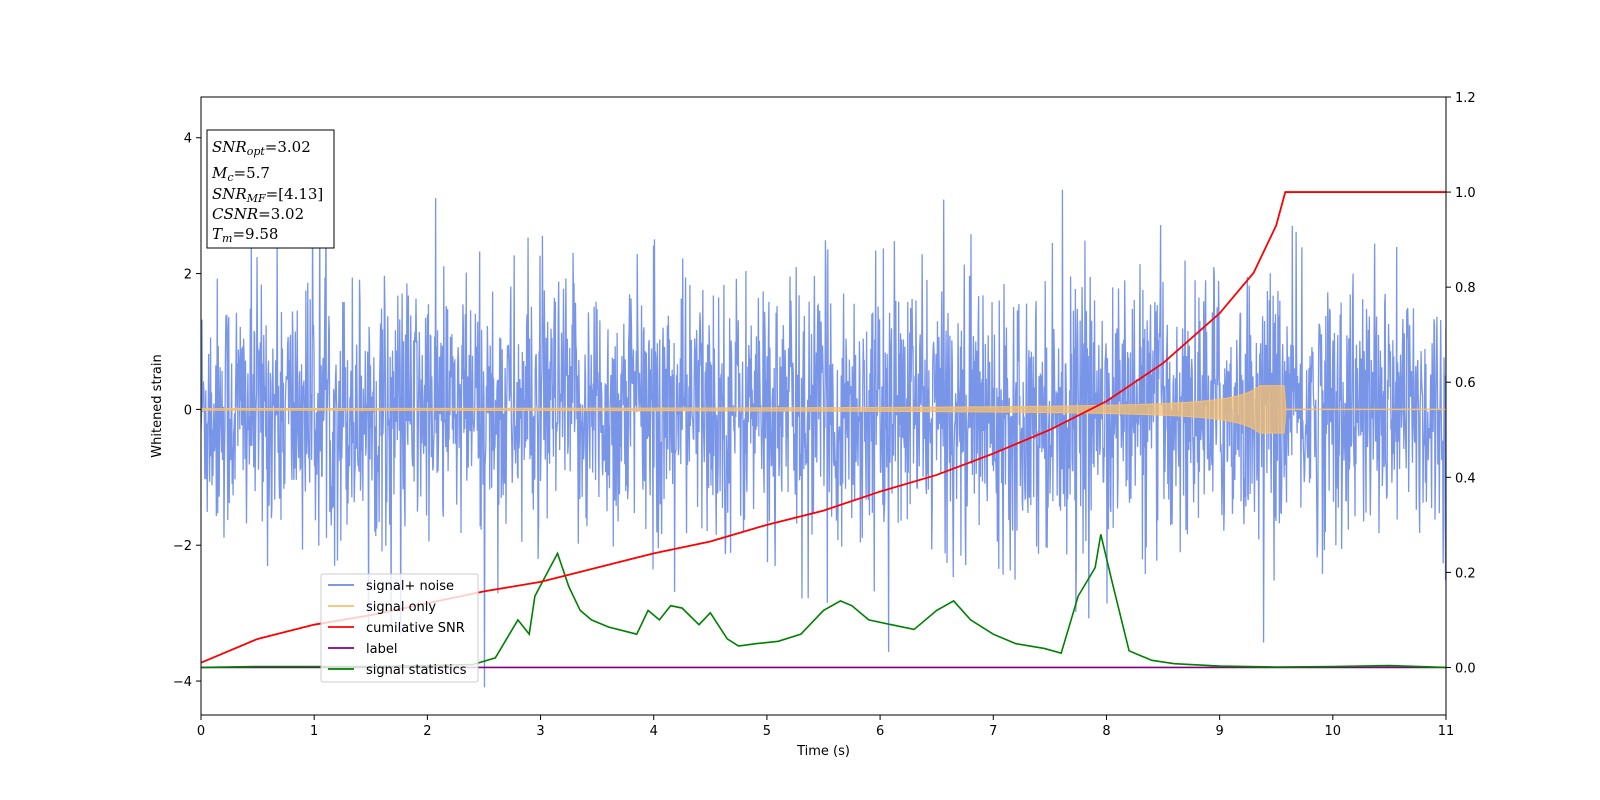 Image resolution: width=1600 pixels, height=800 pixels. Describe the element at coordinates (188, 275) in the screenshot. I see `y-tick-label: 2` at that location.